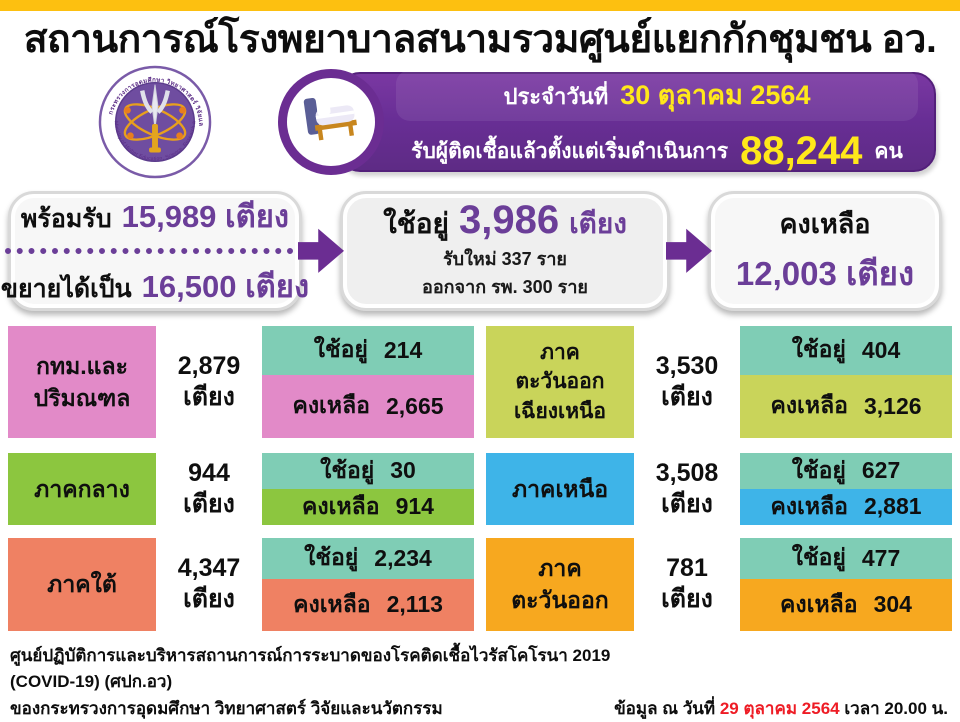  I want to click on region-bed-value: 3,508, so click(687, 472).